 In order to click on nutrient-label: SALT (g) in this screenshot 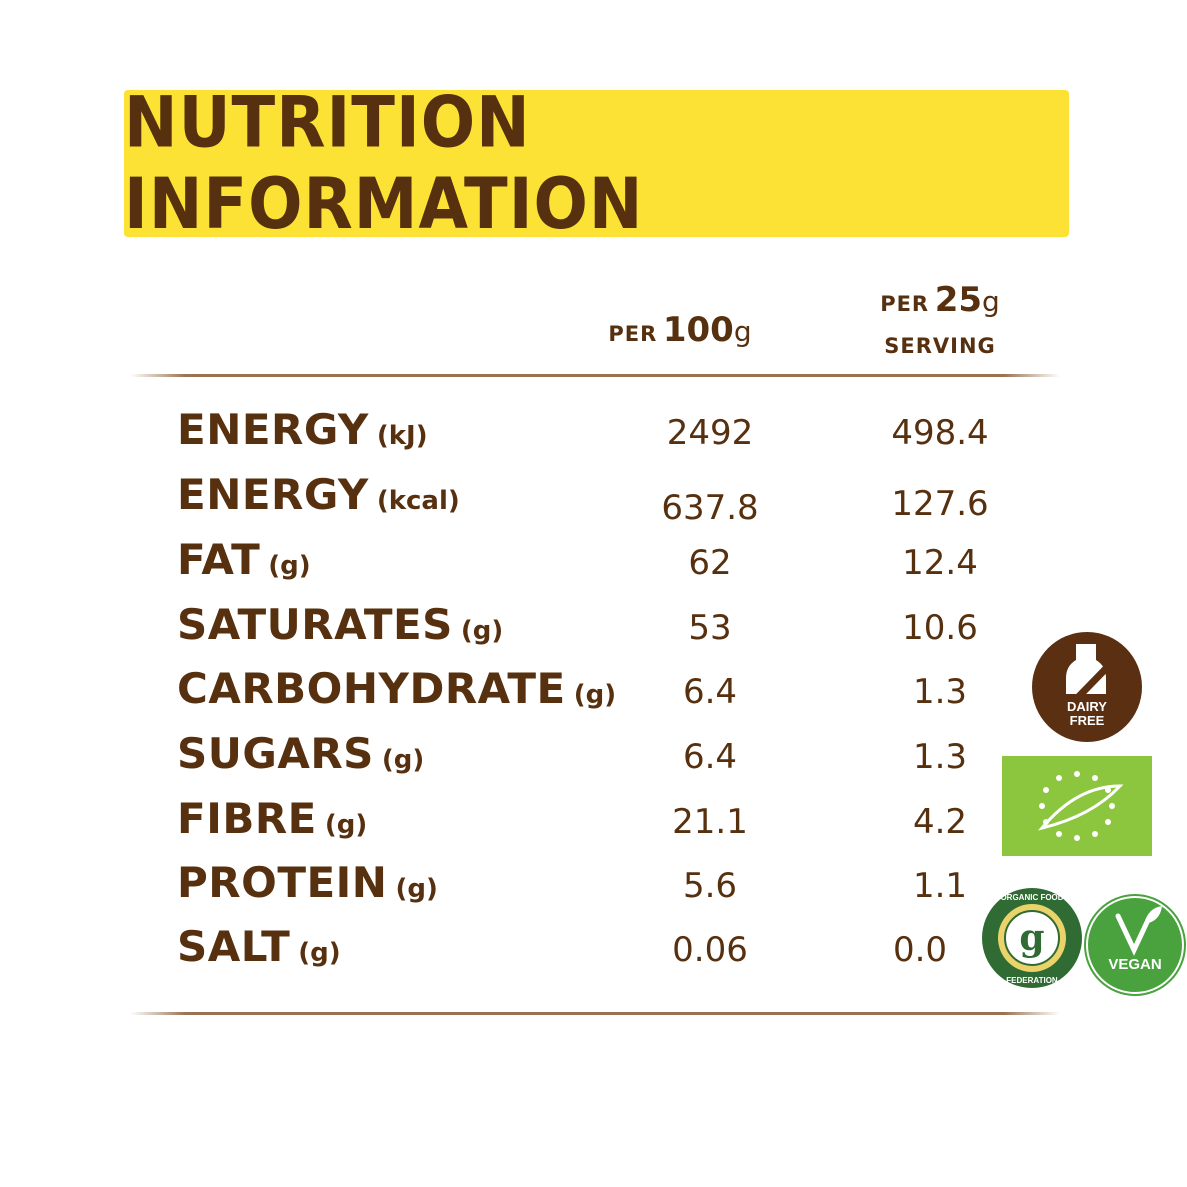, I will do `click(259, 946)`.